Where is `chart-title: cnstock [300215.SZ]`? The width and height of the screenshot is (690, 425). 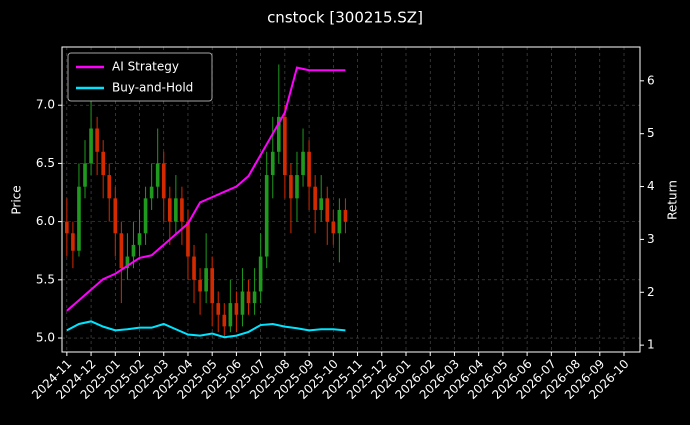
chart-title: cnstock [300215.SZ] is located at coordinates (345, 18).